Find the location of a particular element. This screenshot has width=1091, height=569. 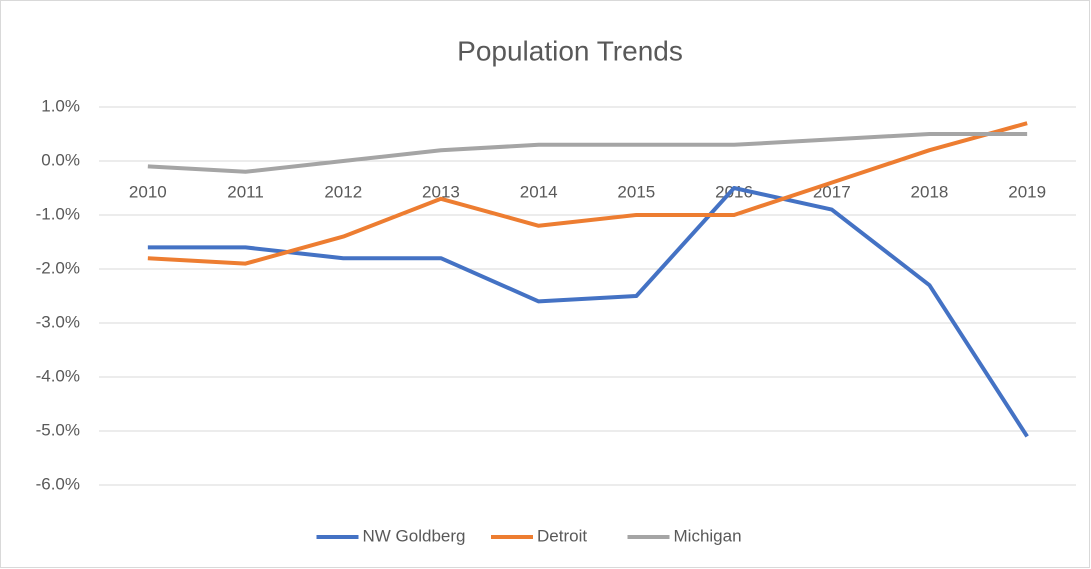

y-tick-label: -1.0% is located at coordinates (58, 213).